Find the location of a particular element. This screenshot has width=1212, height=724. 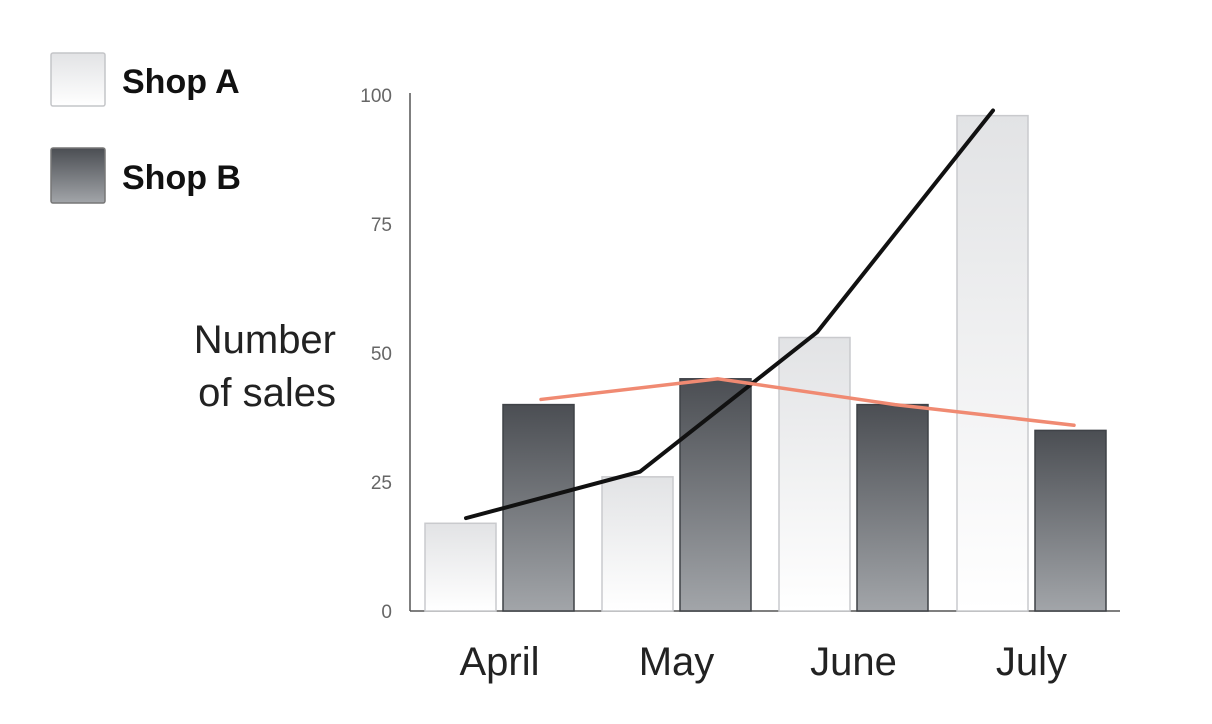

x-tick-label-july: July is located at coordinates (1031, 662).